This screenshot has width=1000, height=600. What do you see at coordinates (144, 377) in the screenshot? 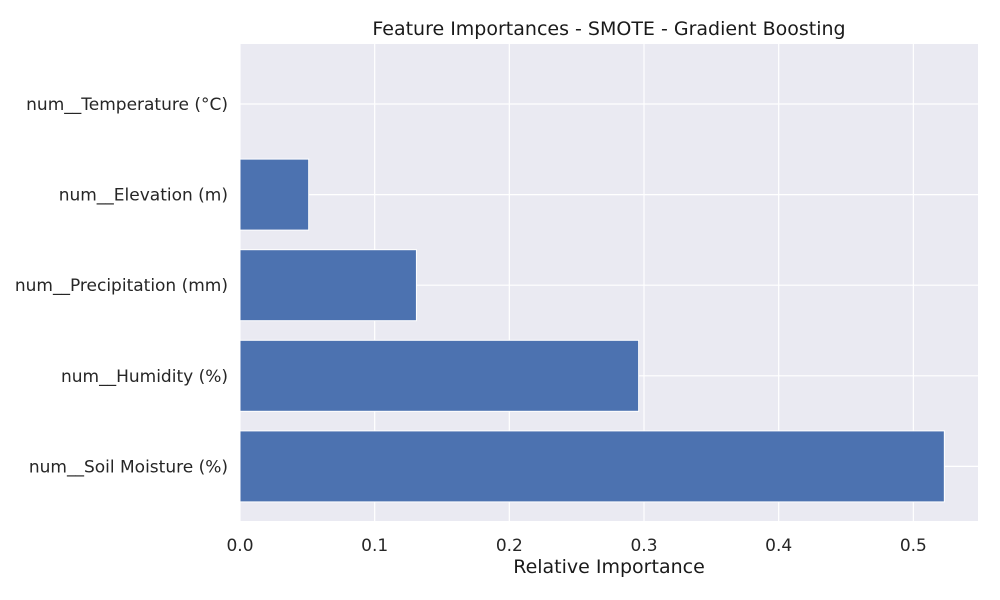
I see `y-tick-label: num__Humidity (%)` at bounding box center [144, 377].